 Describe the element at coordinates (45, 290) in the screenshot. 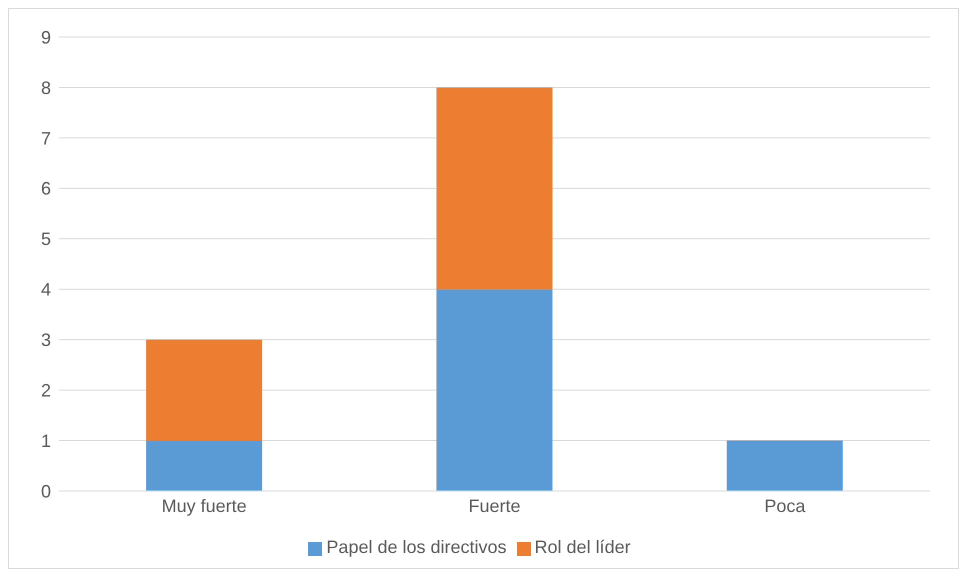

I see `y-tick-label: 4` at that location.